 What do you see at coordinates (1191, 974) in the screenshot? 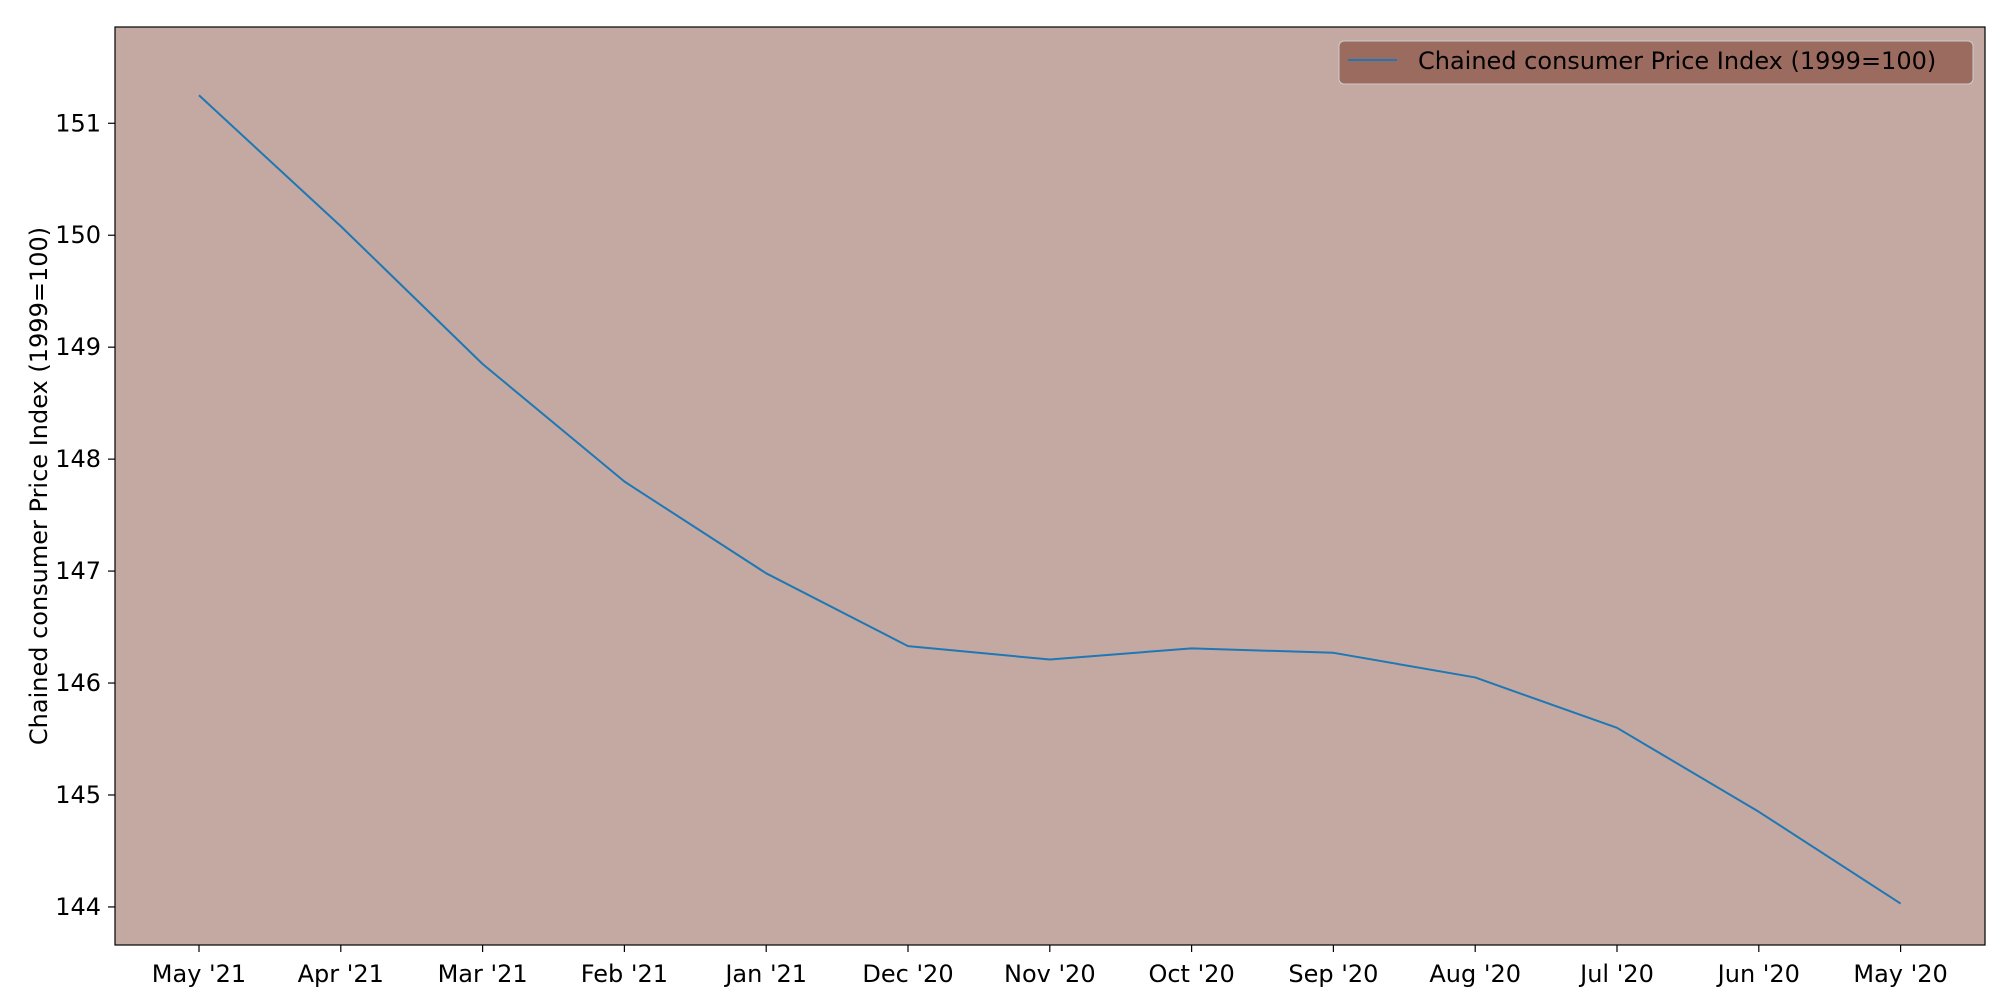
I see `x-tick-label: Oct '20` at bounding box center [1191, 974].